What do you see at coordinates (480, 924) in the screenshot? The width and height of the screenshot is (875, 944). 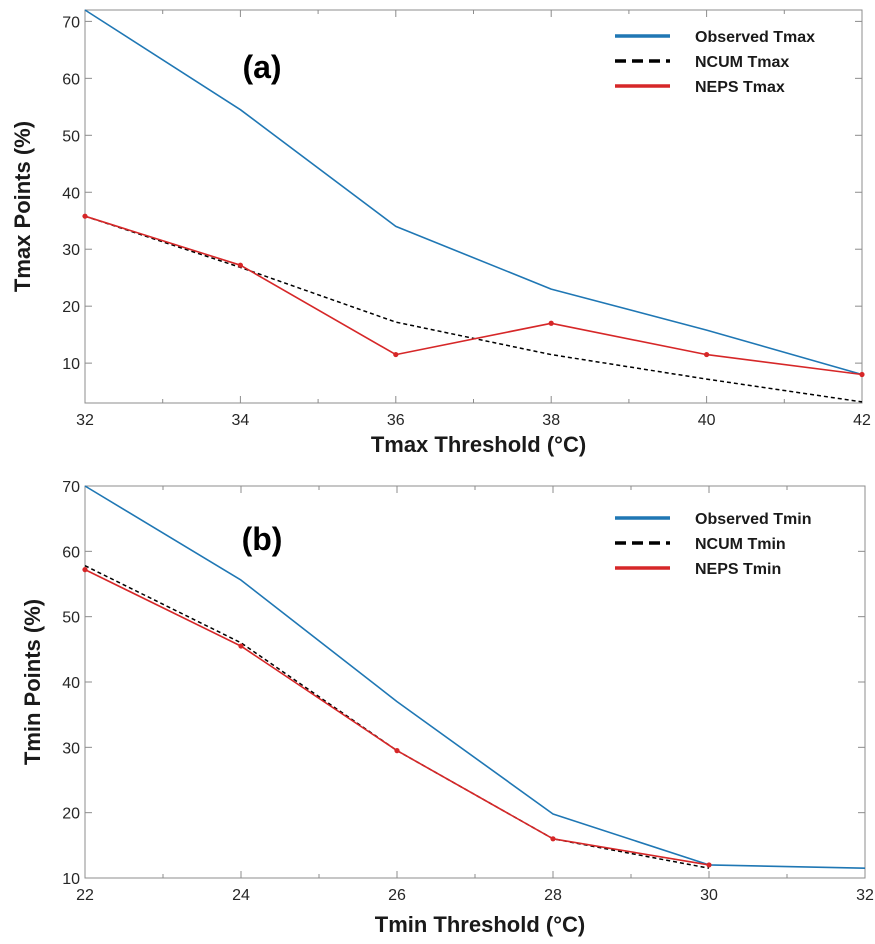 I see `x-axis-label: Tmin Threshold (°C)` at bounding box center [480, 924].